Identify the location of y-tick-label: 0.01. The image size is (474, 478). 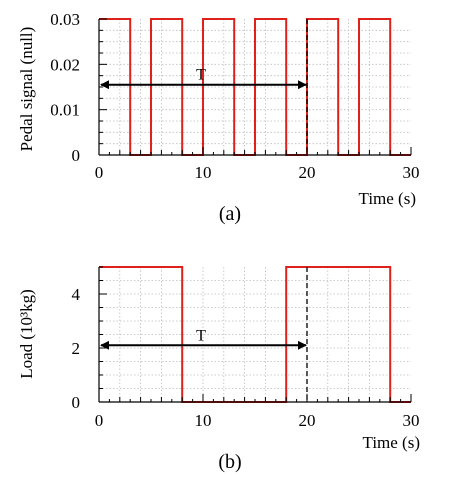
(65, 110).